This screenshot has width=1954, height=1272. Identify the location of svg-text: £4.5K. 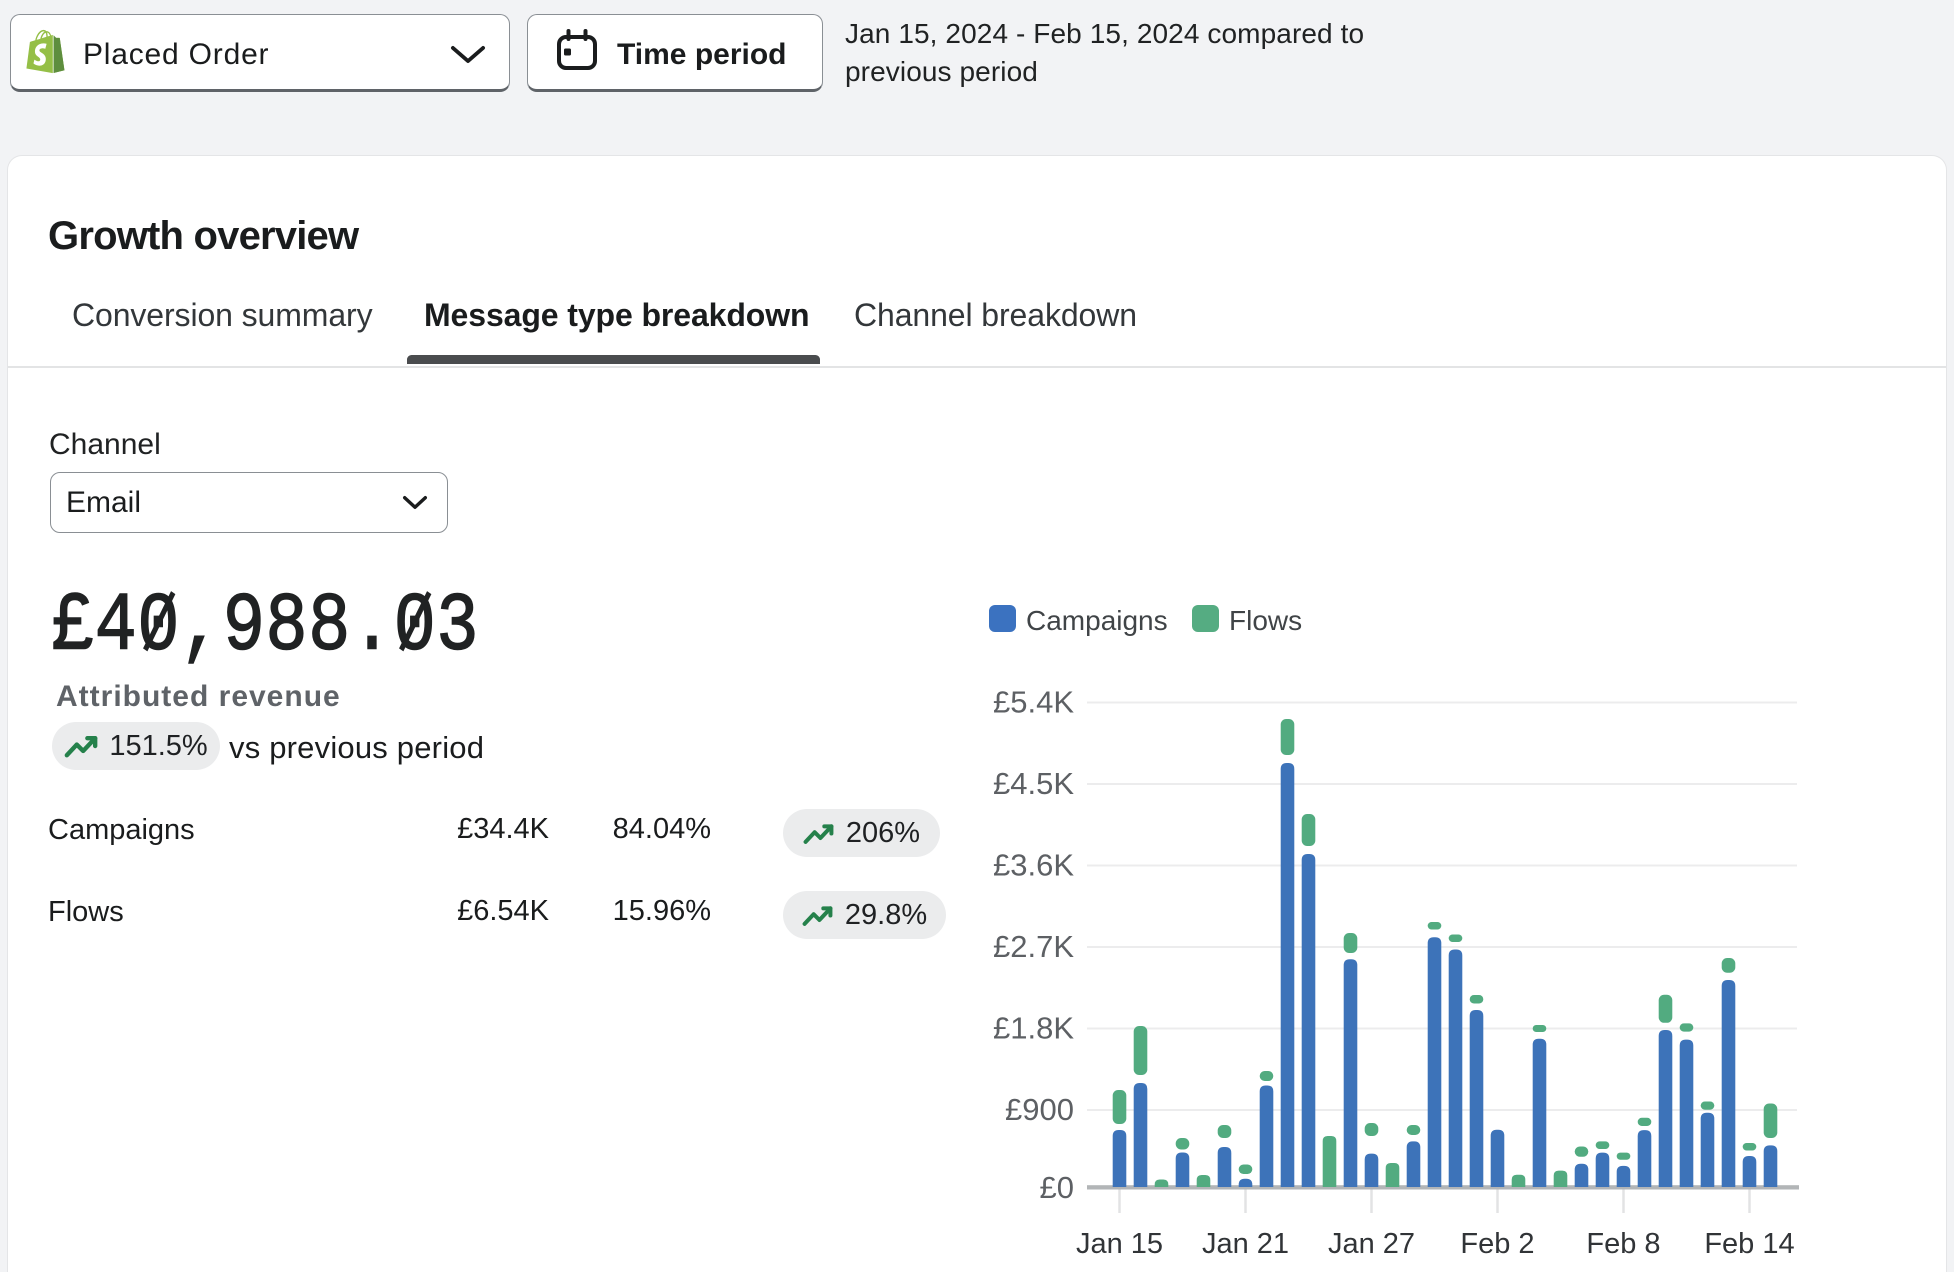
(1033, 783).